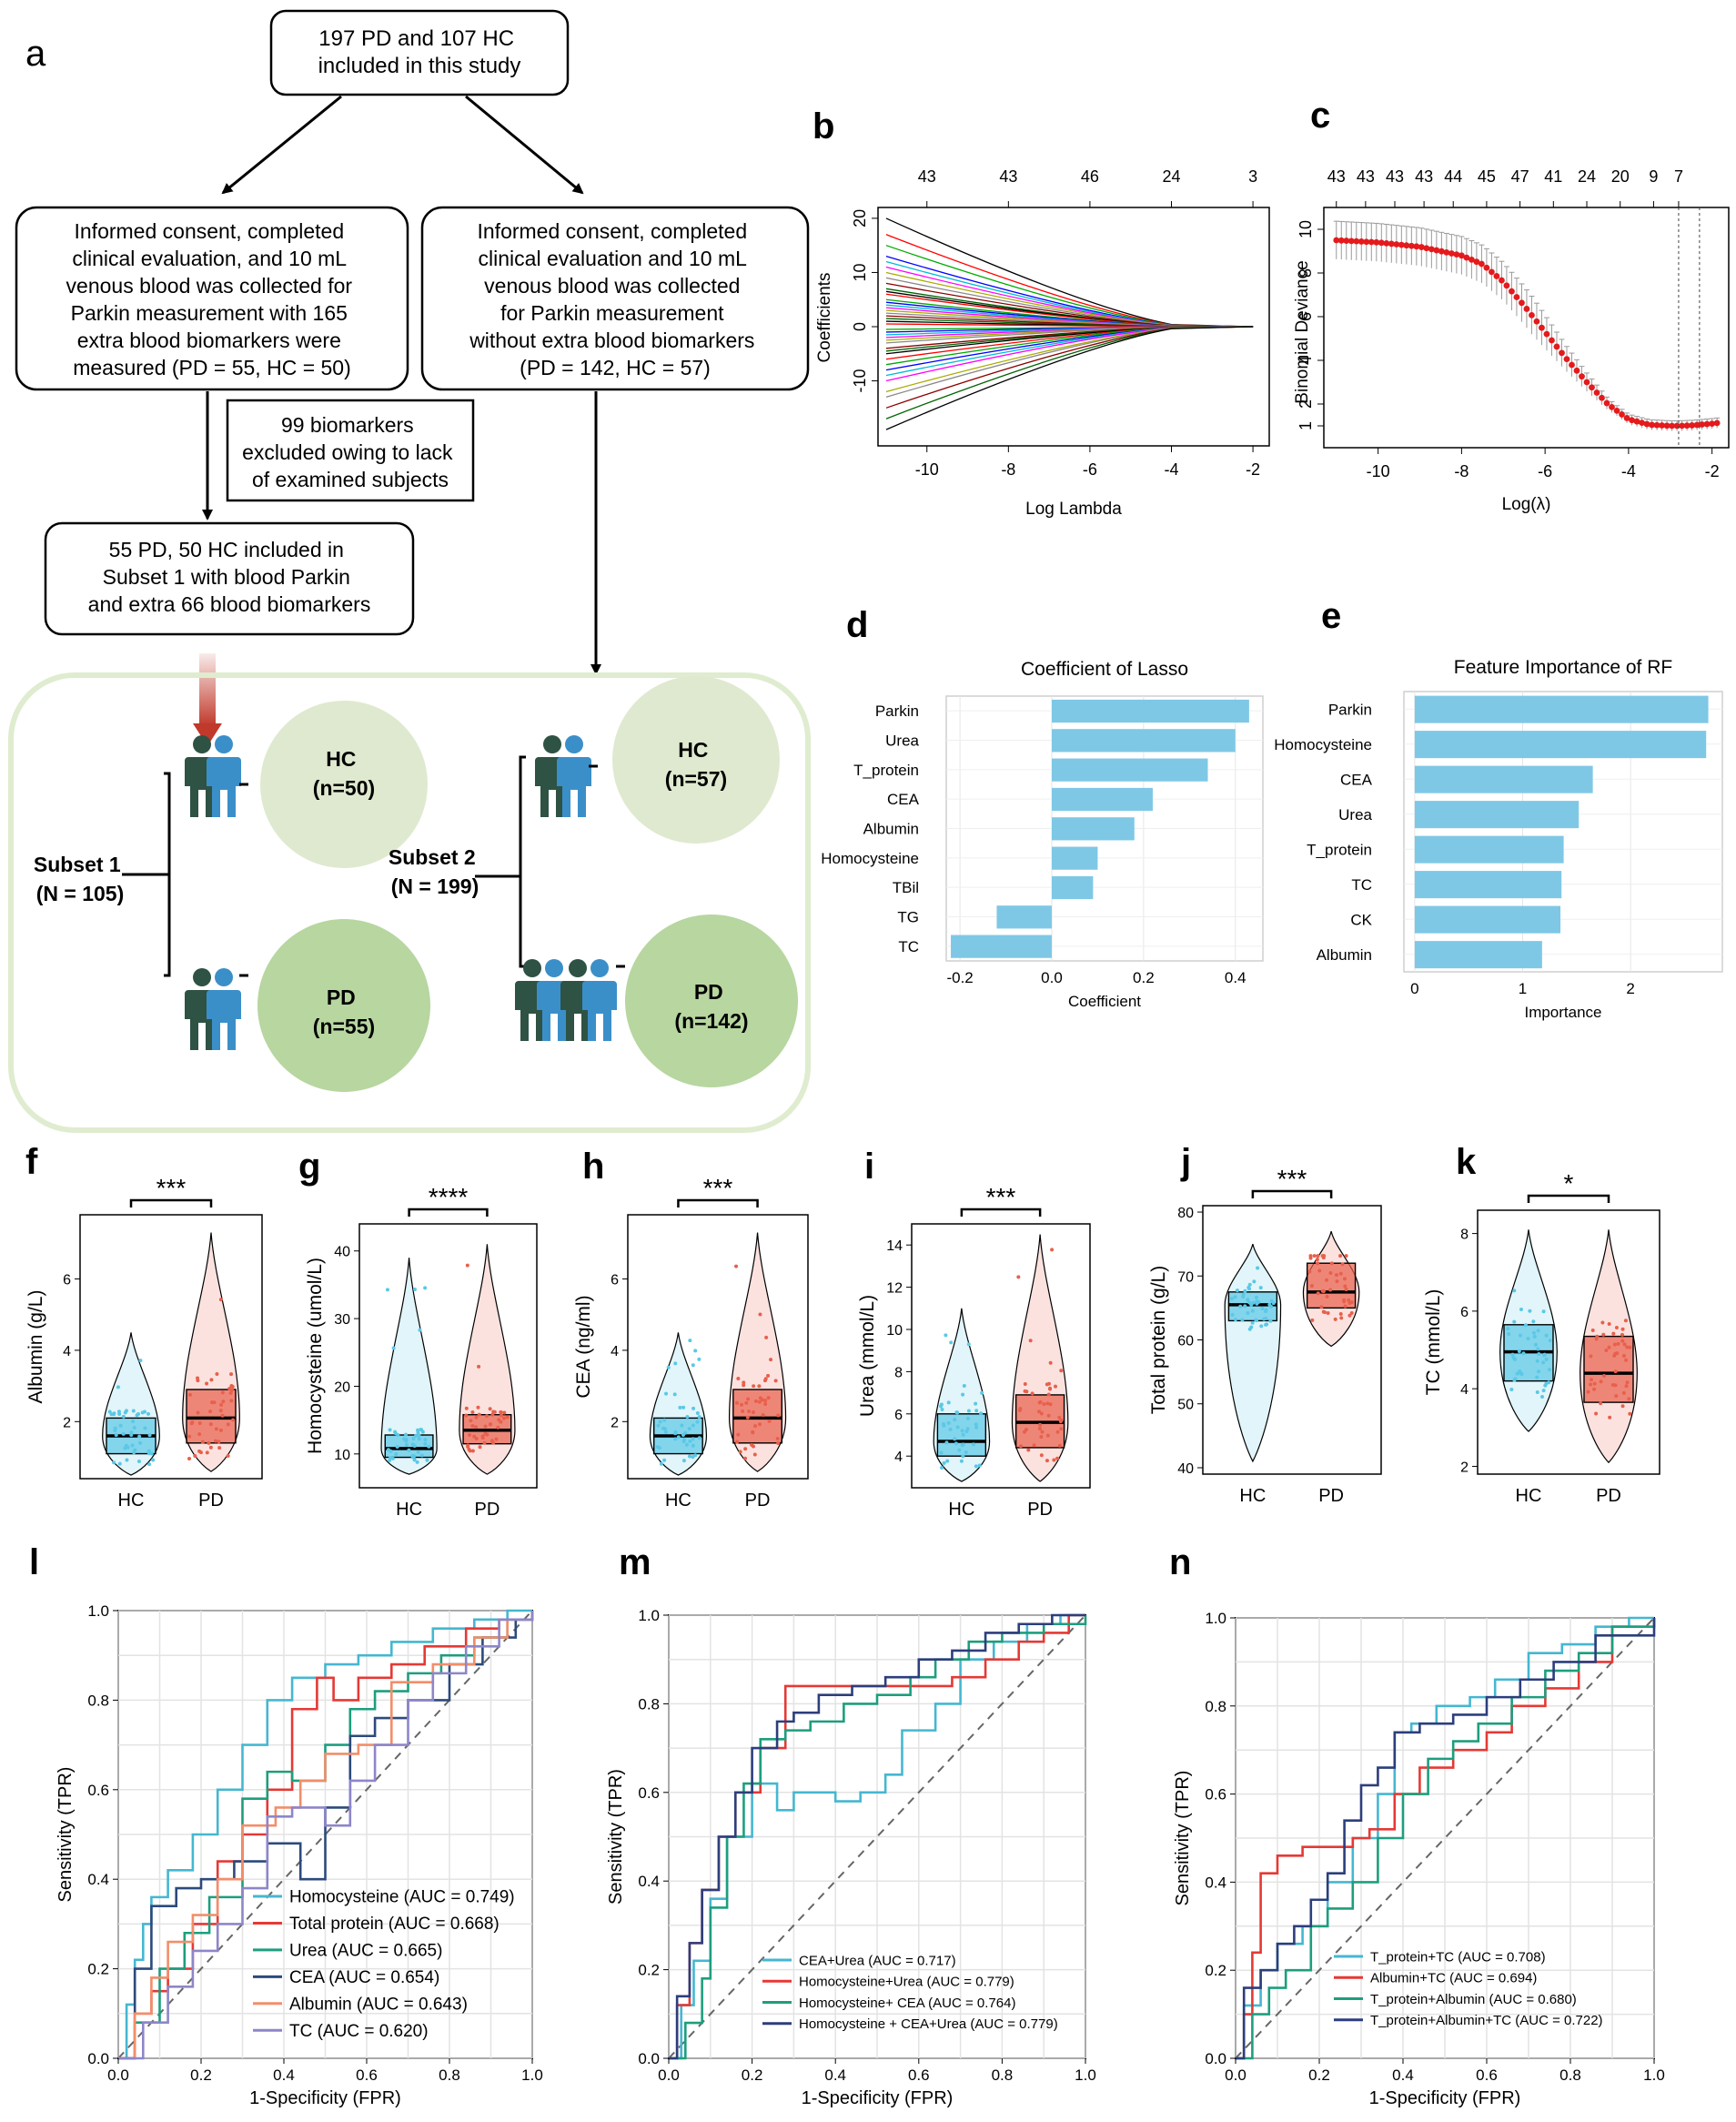 Image resolution: width=1736 pixels, height=2122 pixels. Describe the element at coordinates (1630, 989) in the screenshot. I see `x-tick-label: 2` at that location.